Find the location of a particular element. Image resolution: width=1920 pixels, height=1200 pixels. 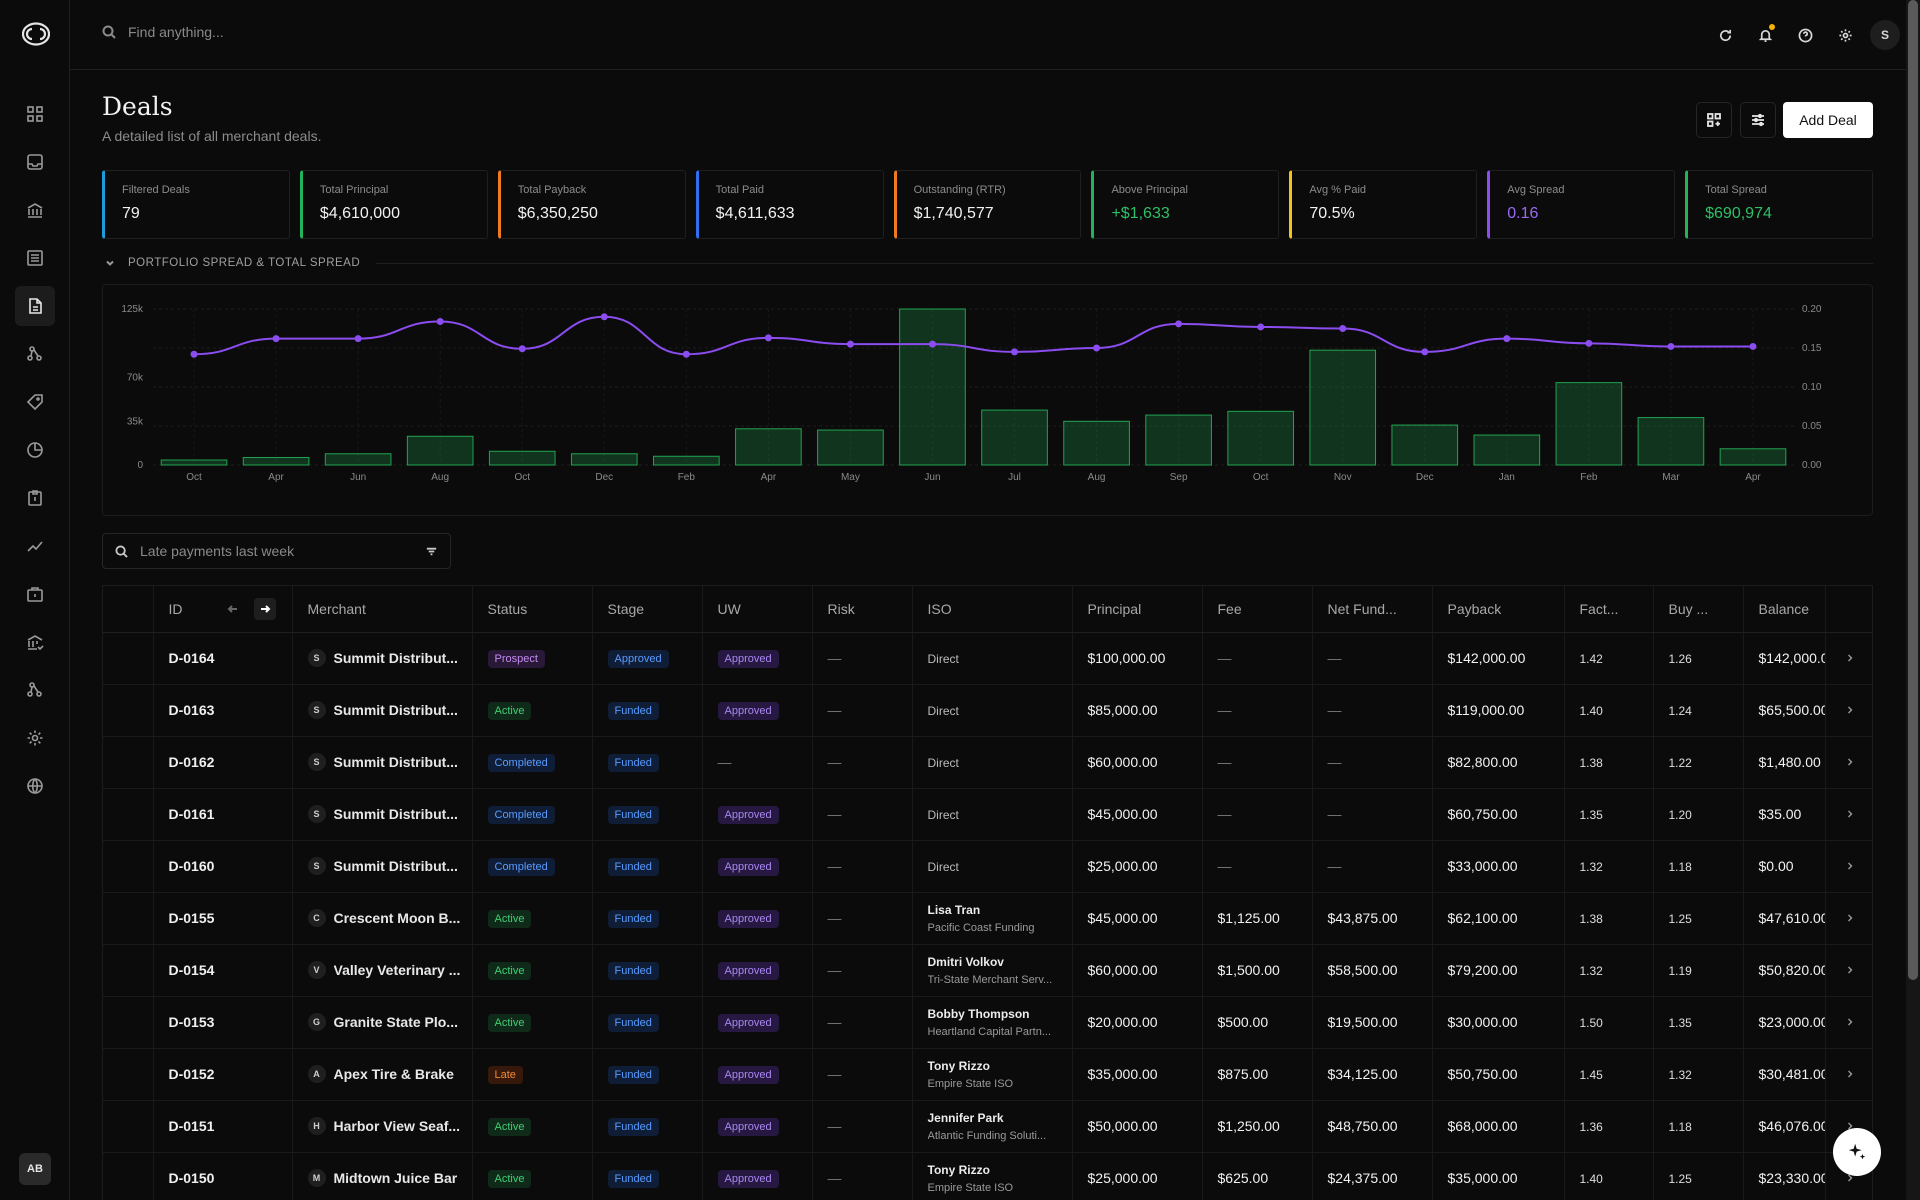

deal-id: D-0150 is located at coordinates (191, 1178).